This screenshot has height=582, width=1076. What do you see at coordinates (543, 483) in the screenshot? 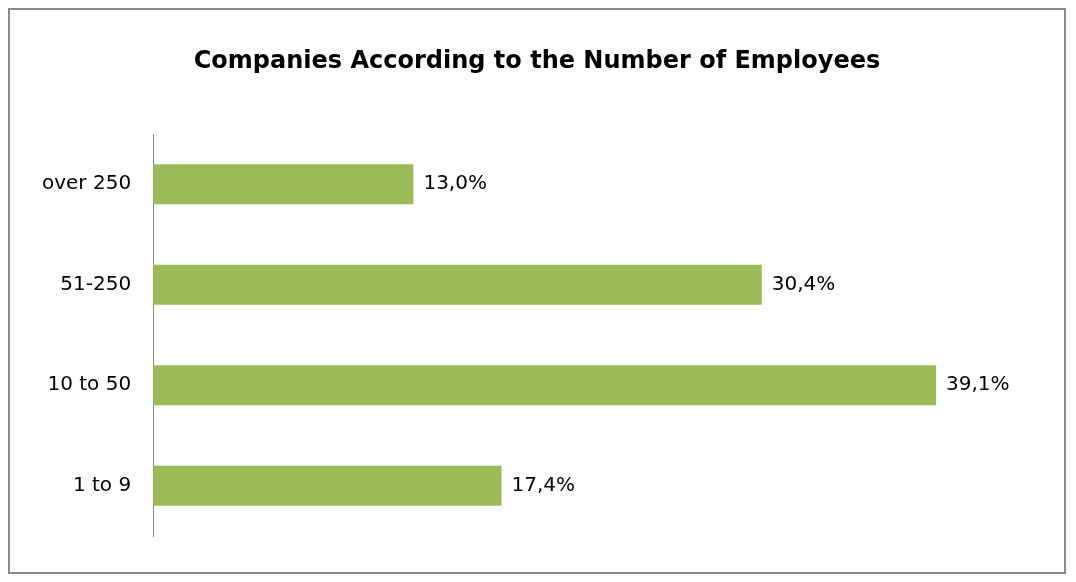
I see `data-label: 17,4%` at bounding box center [543, 483].